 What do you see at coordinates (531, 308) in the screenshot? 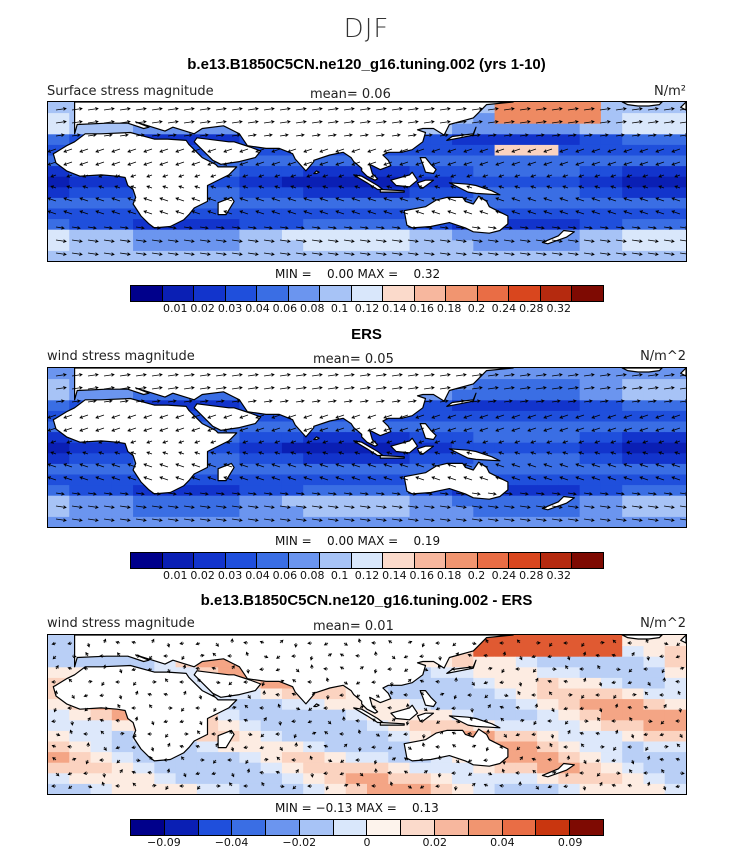
I see `colorbar-tick-label: 0.28` at bounding box center [531, 308].